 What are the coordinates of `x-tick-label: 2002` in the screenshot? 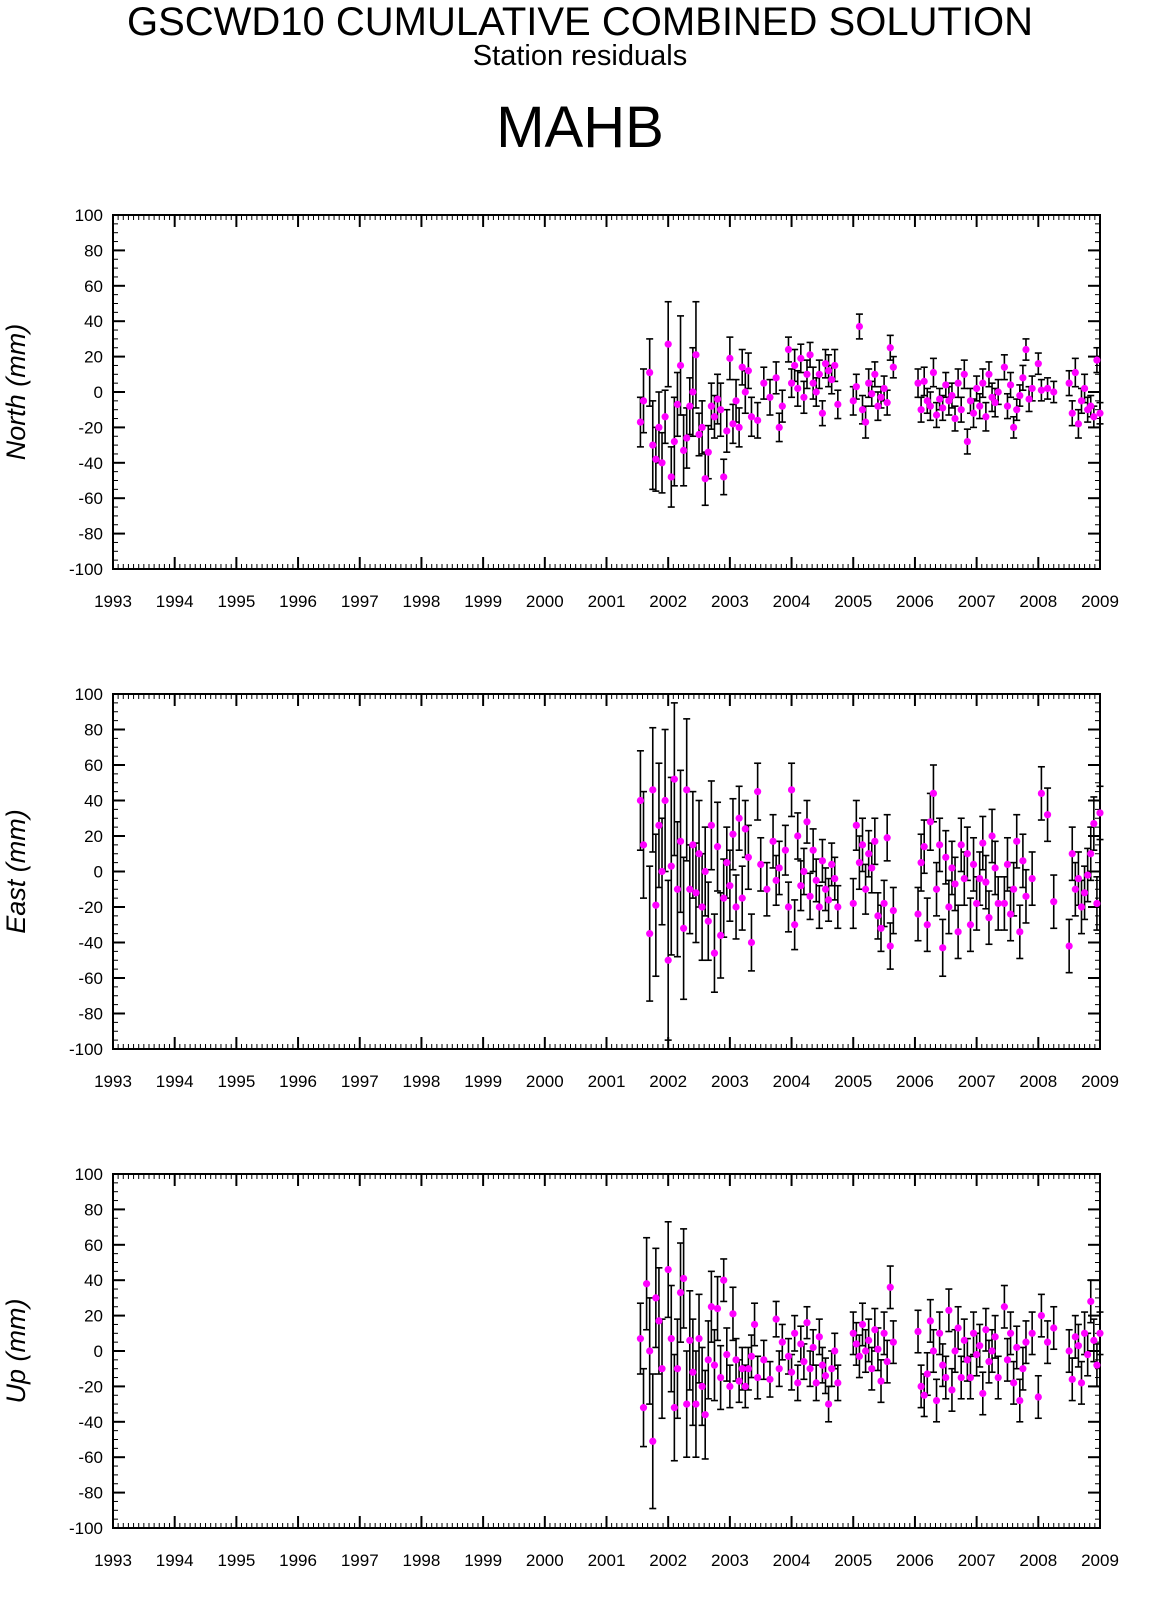 It's located at (668, 1560).